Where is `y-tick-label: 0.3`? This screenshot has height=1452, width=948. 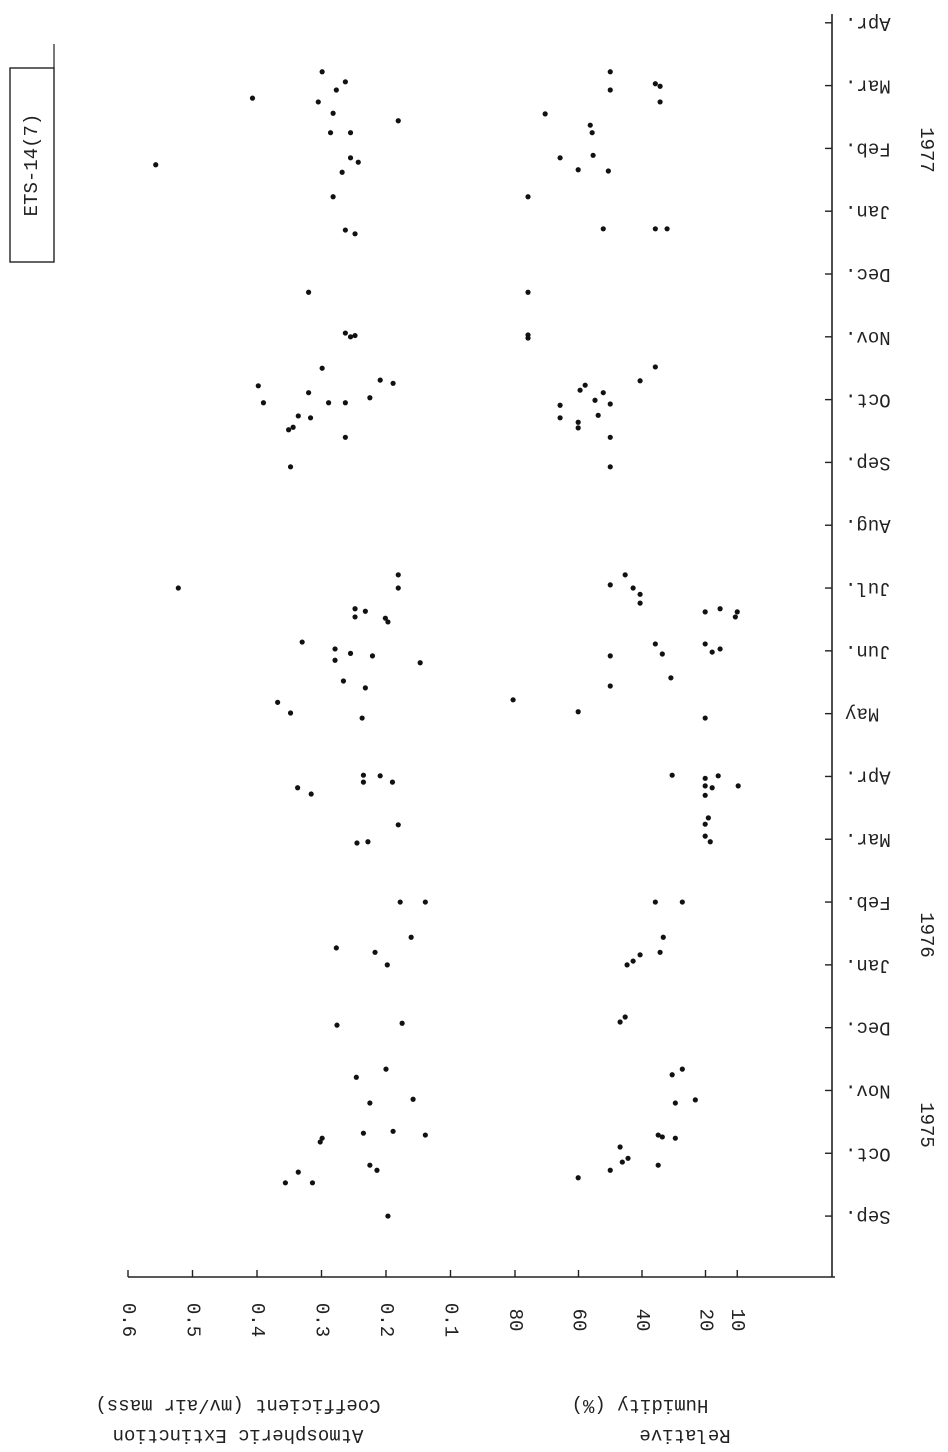
y-tick-label: 0.3 is located at coordinates (321, 1320).